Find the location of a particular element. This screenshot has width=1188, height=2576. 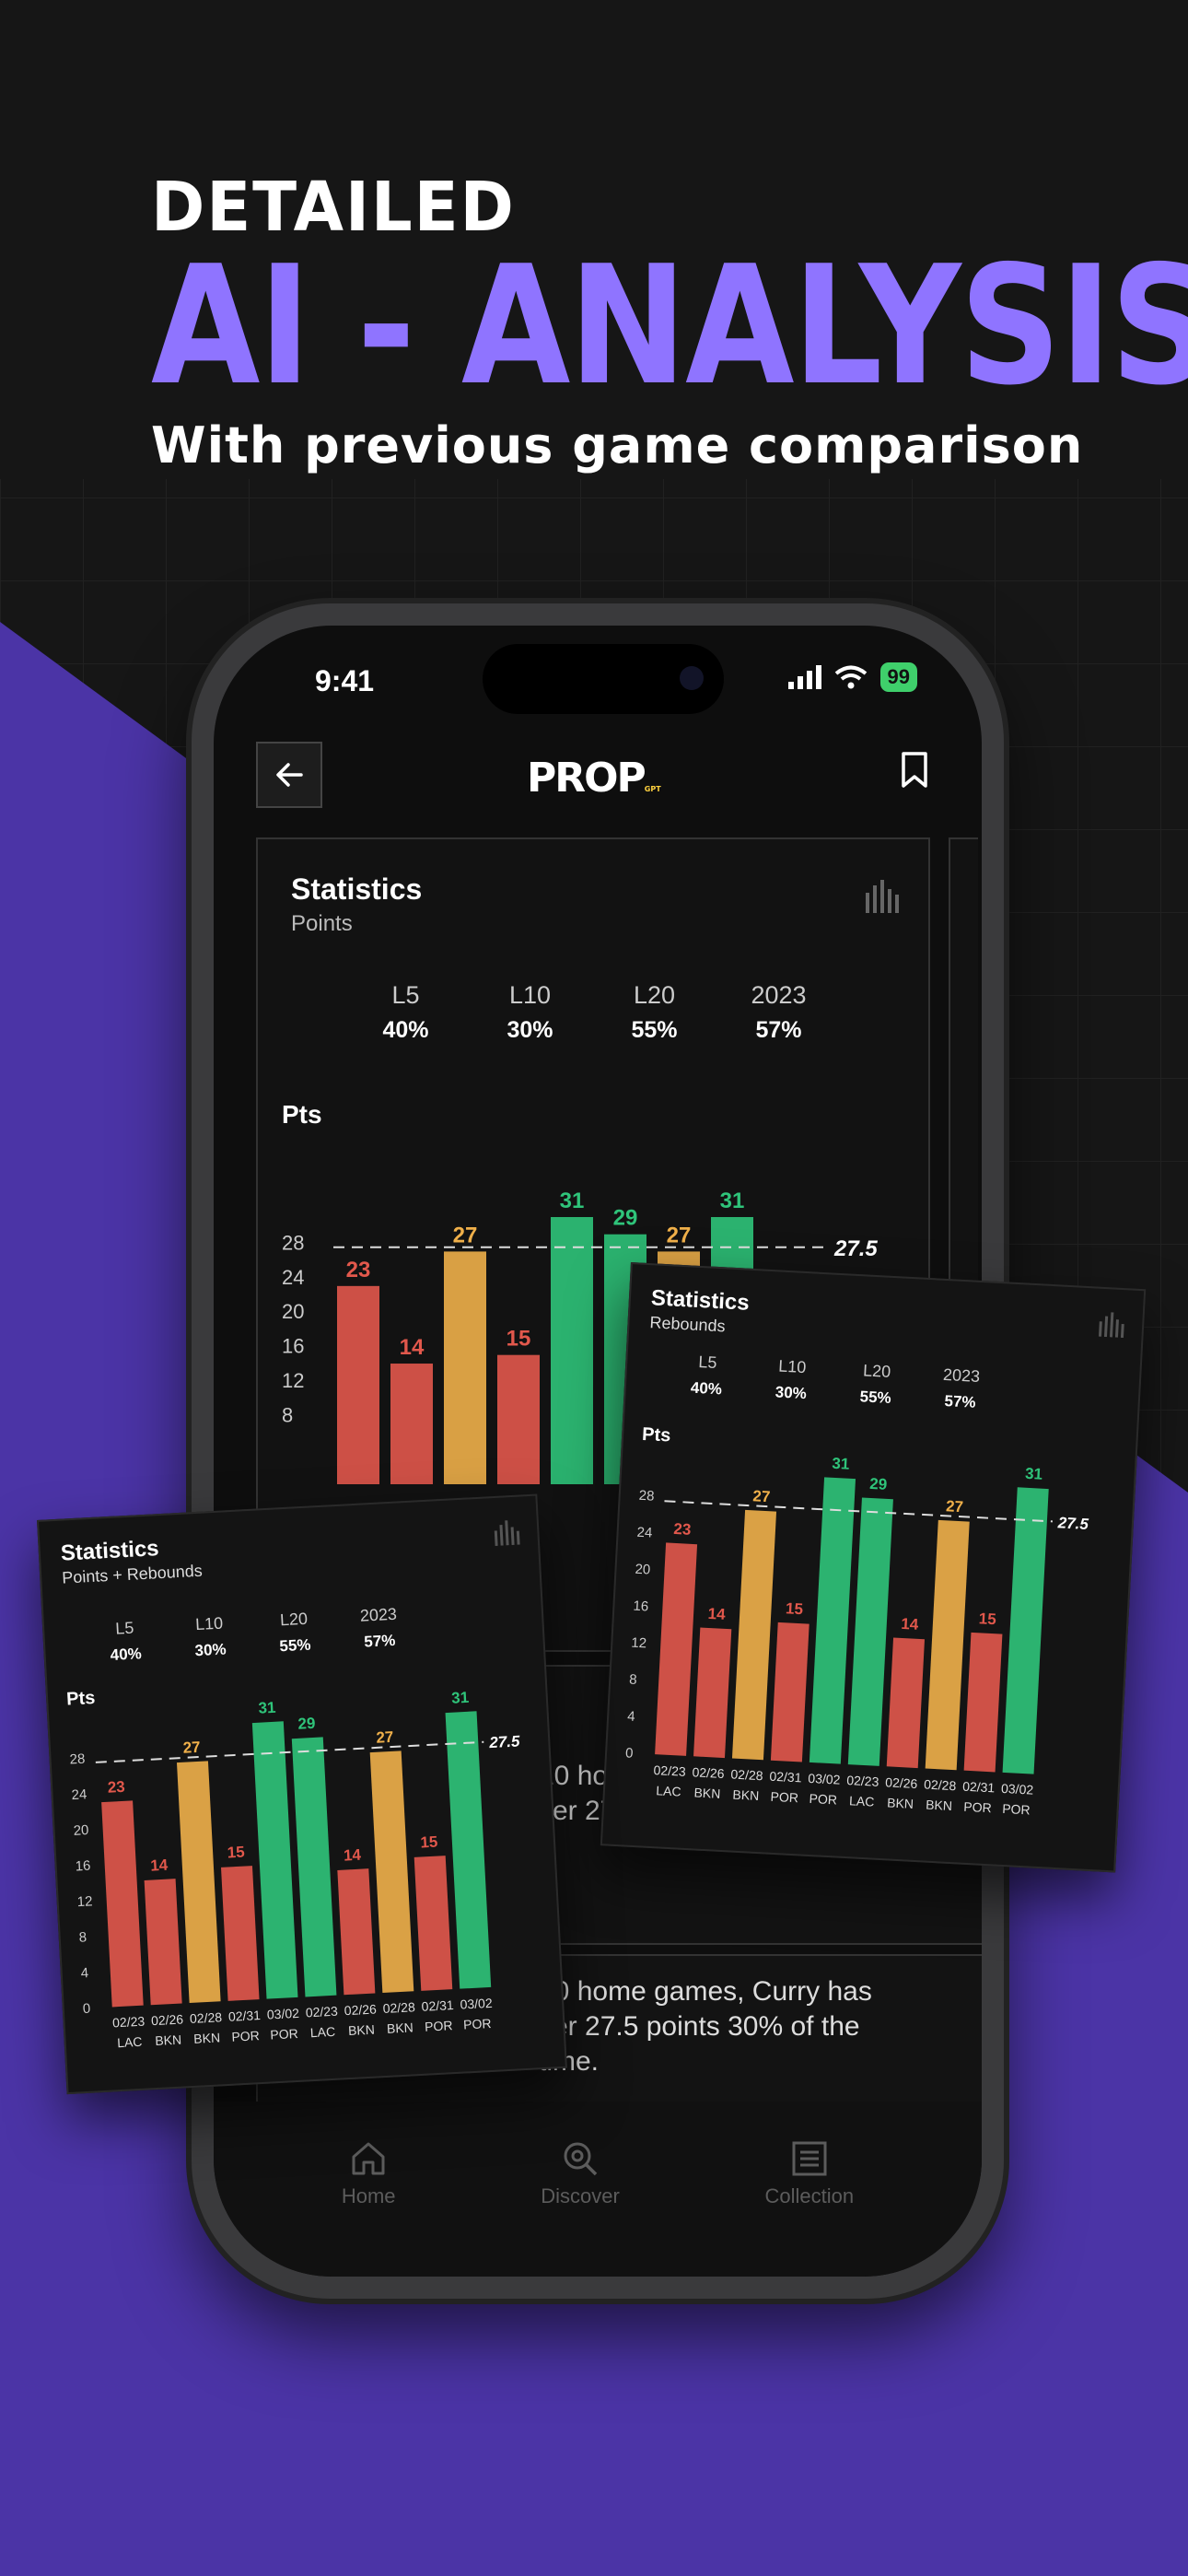

tab-home-label: Home is located at coordinates (369, 2195).